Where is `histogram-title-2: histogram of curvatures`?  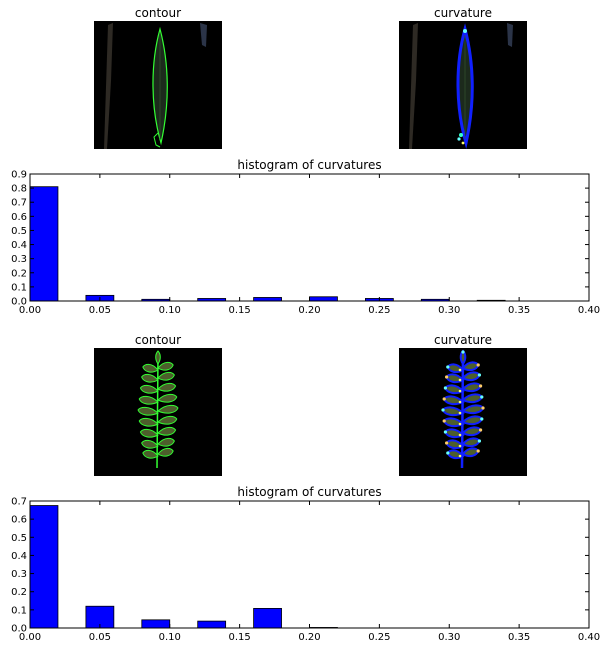
histogram-title-2: histogram of curvatures is located at coordinates (309, 492).